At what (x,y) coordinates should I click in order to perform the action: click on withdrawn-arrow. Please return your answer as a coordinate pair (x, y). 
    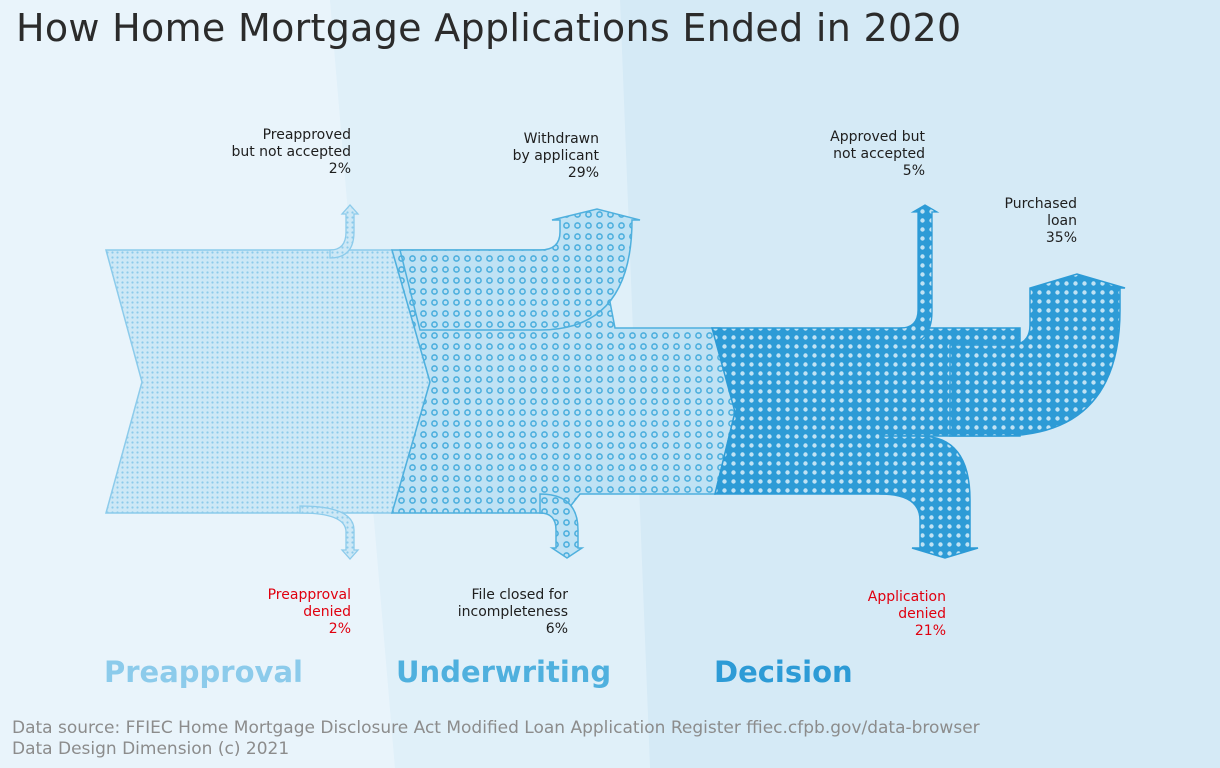
    Looking at the image, I should click on (520, 269).